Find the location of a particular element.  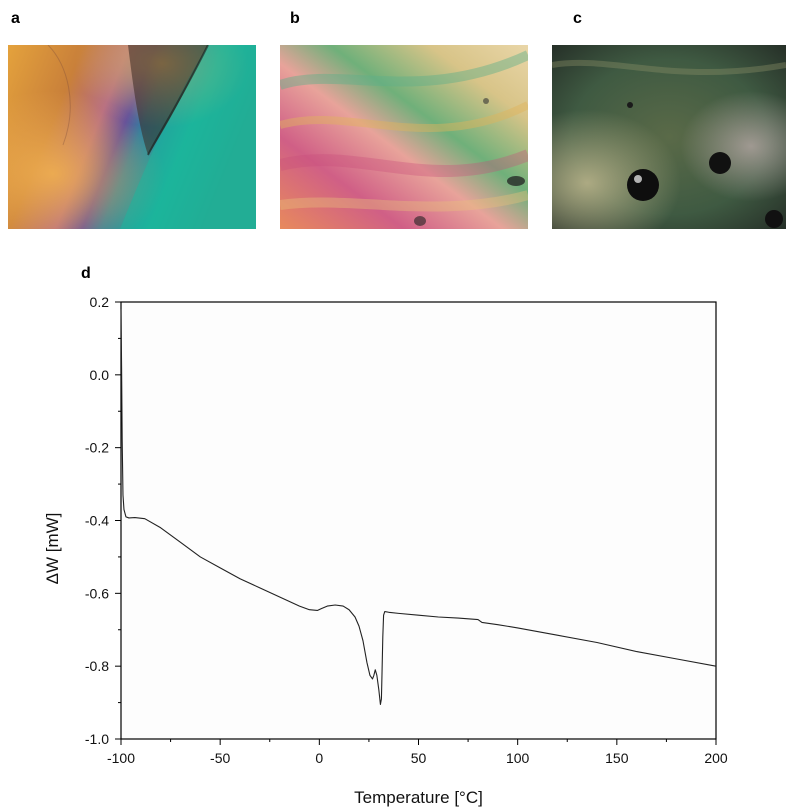

x-tick-label: 50 is located at coordinates (419, 758).